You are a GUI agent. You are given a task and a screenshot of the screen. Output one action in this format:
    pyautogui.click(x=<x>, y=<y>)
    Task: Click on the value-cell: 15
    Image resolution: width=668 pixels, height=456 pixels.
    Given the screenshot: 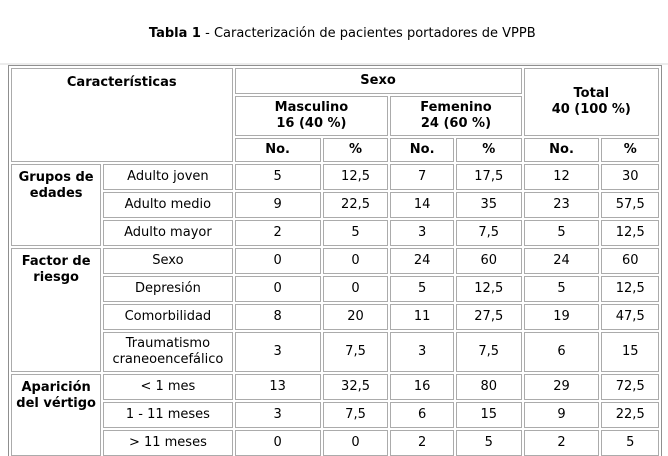 What is the action you would take?
    pyautogui.click(x=630, y=352)
    